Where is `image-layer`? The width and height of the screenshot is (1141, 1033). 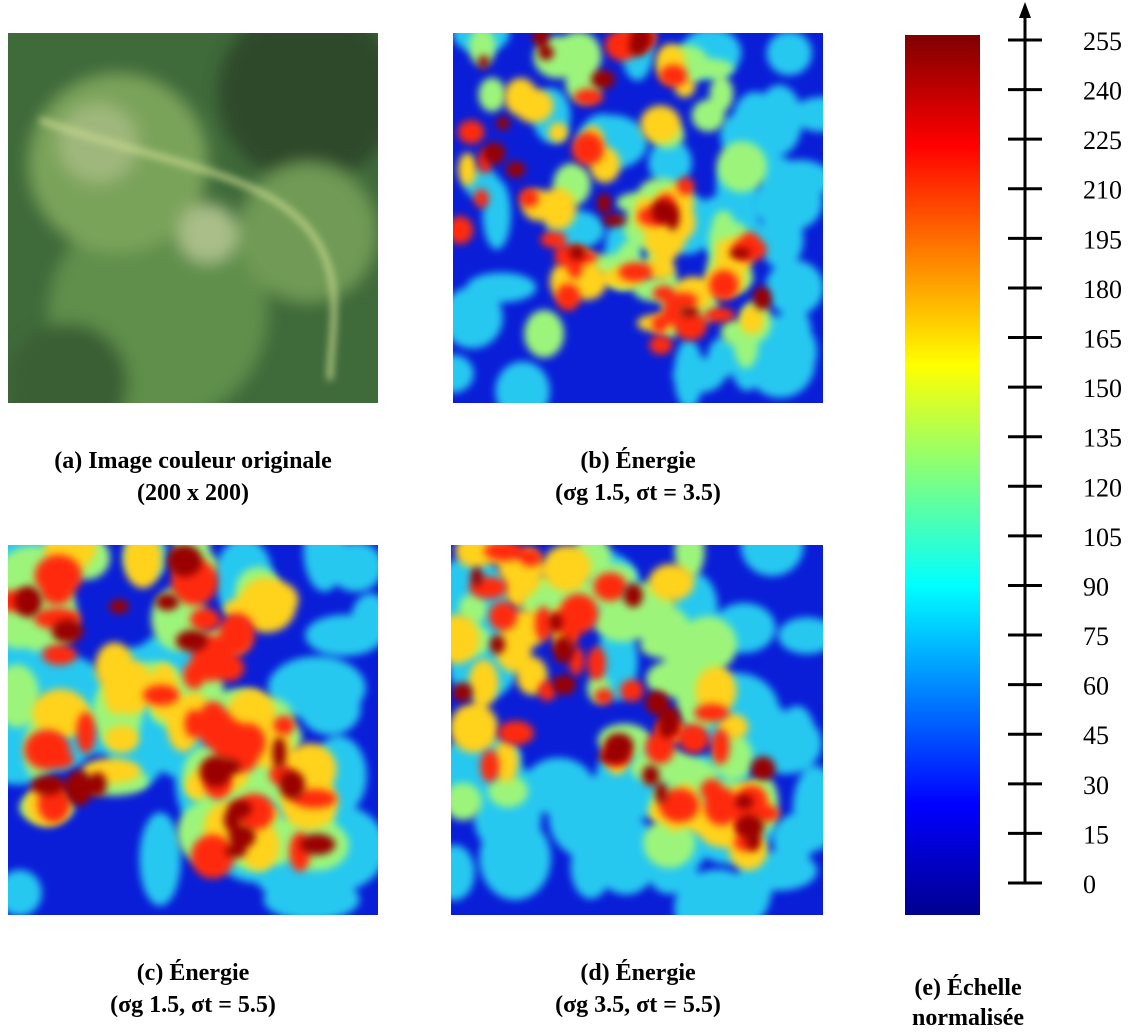
image-layer is located at coordinates (193, 218).